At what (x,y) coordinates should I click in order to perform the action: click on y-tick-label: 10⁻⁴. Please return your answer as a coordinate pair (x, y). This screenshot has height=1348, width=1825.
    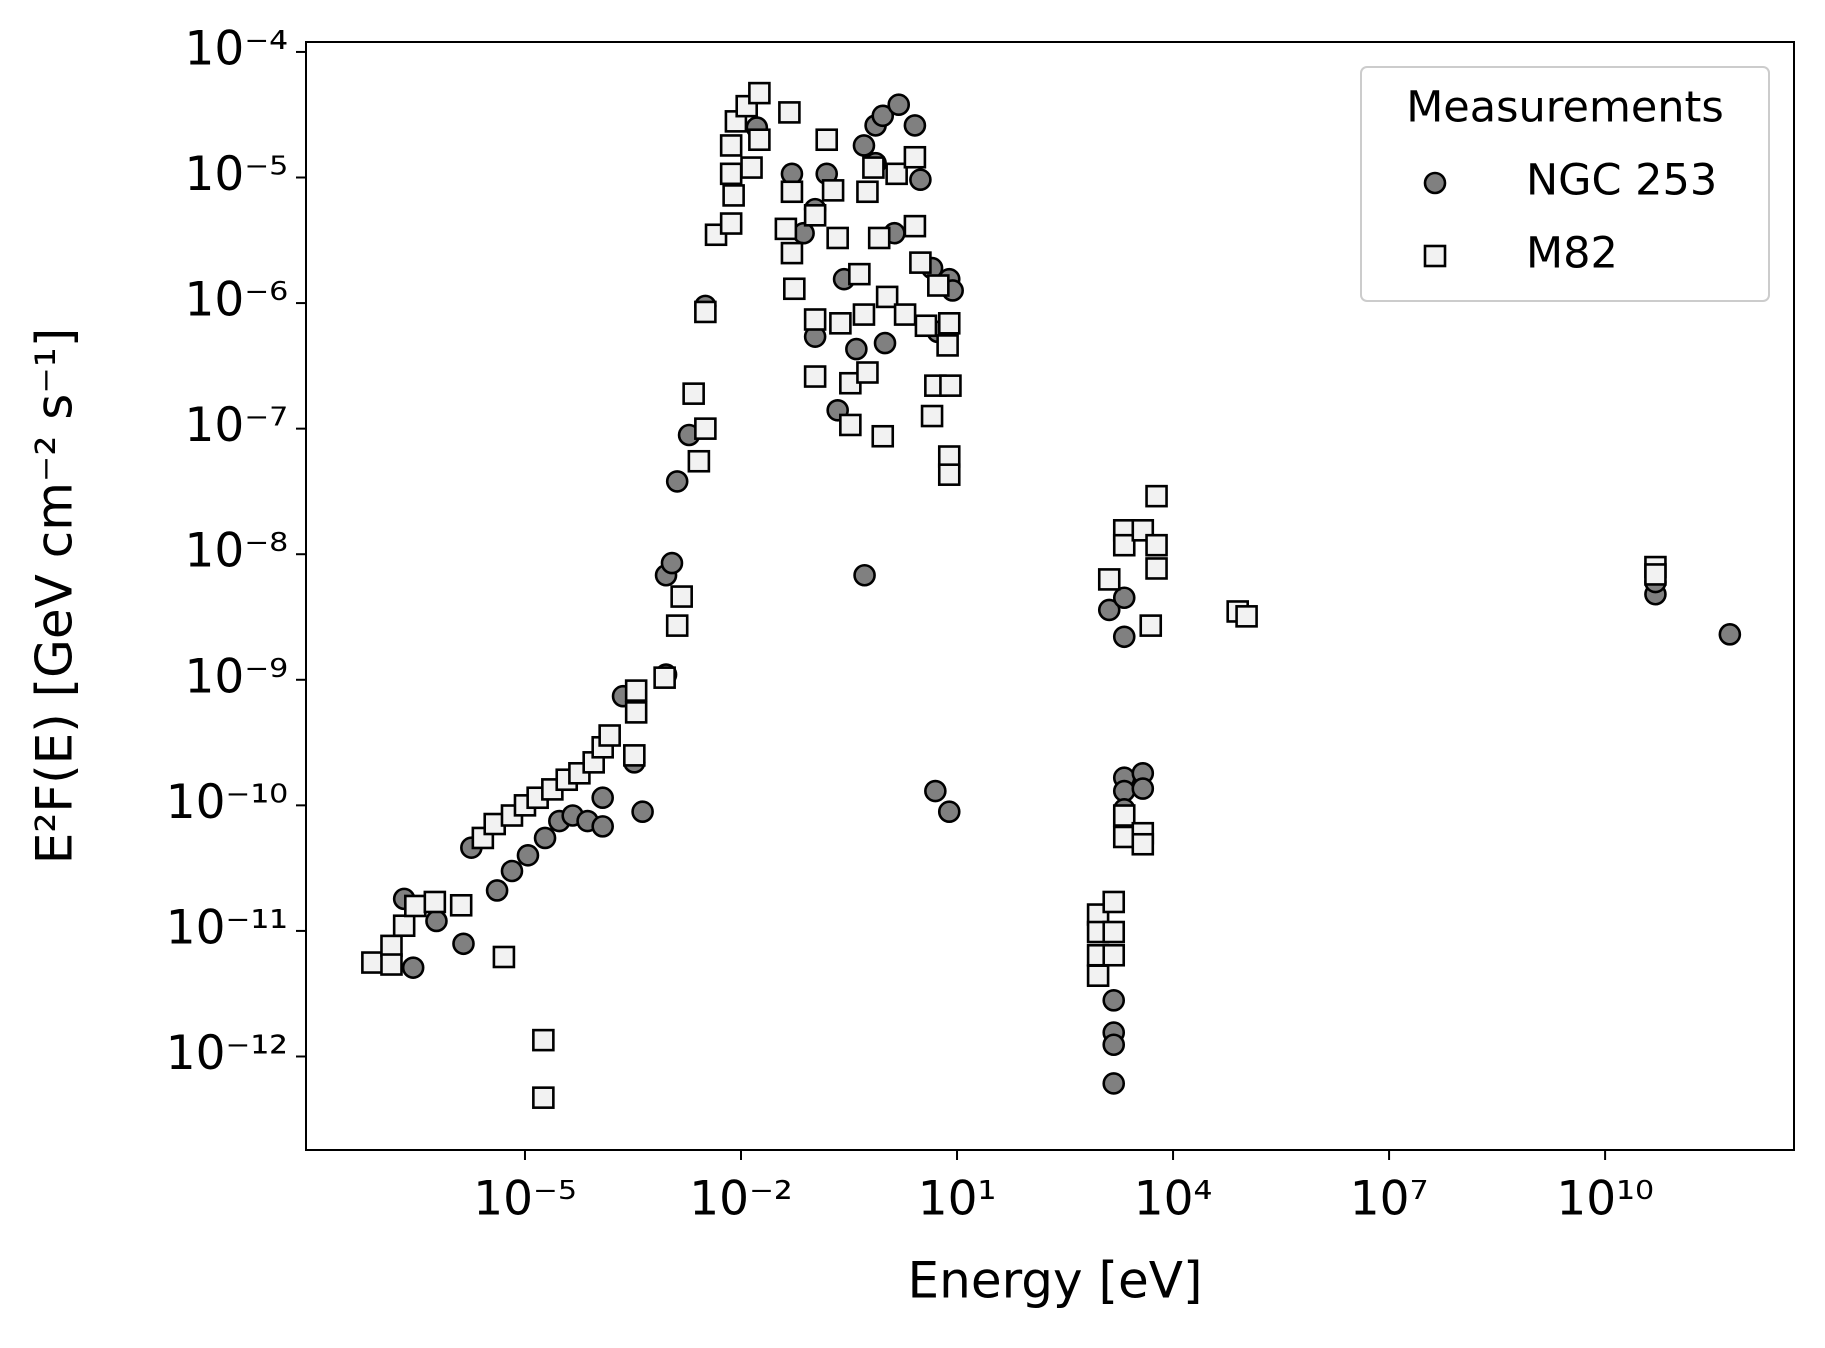
    Looking at the image, I should click on (236, 48).